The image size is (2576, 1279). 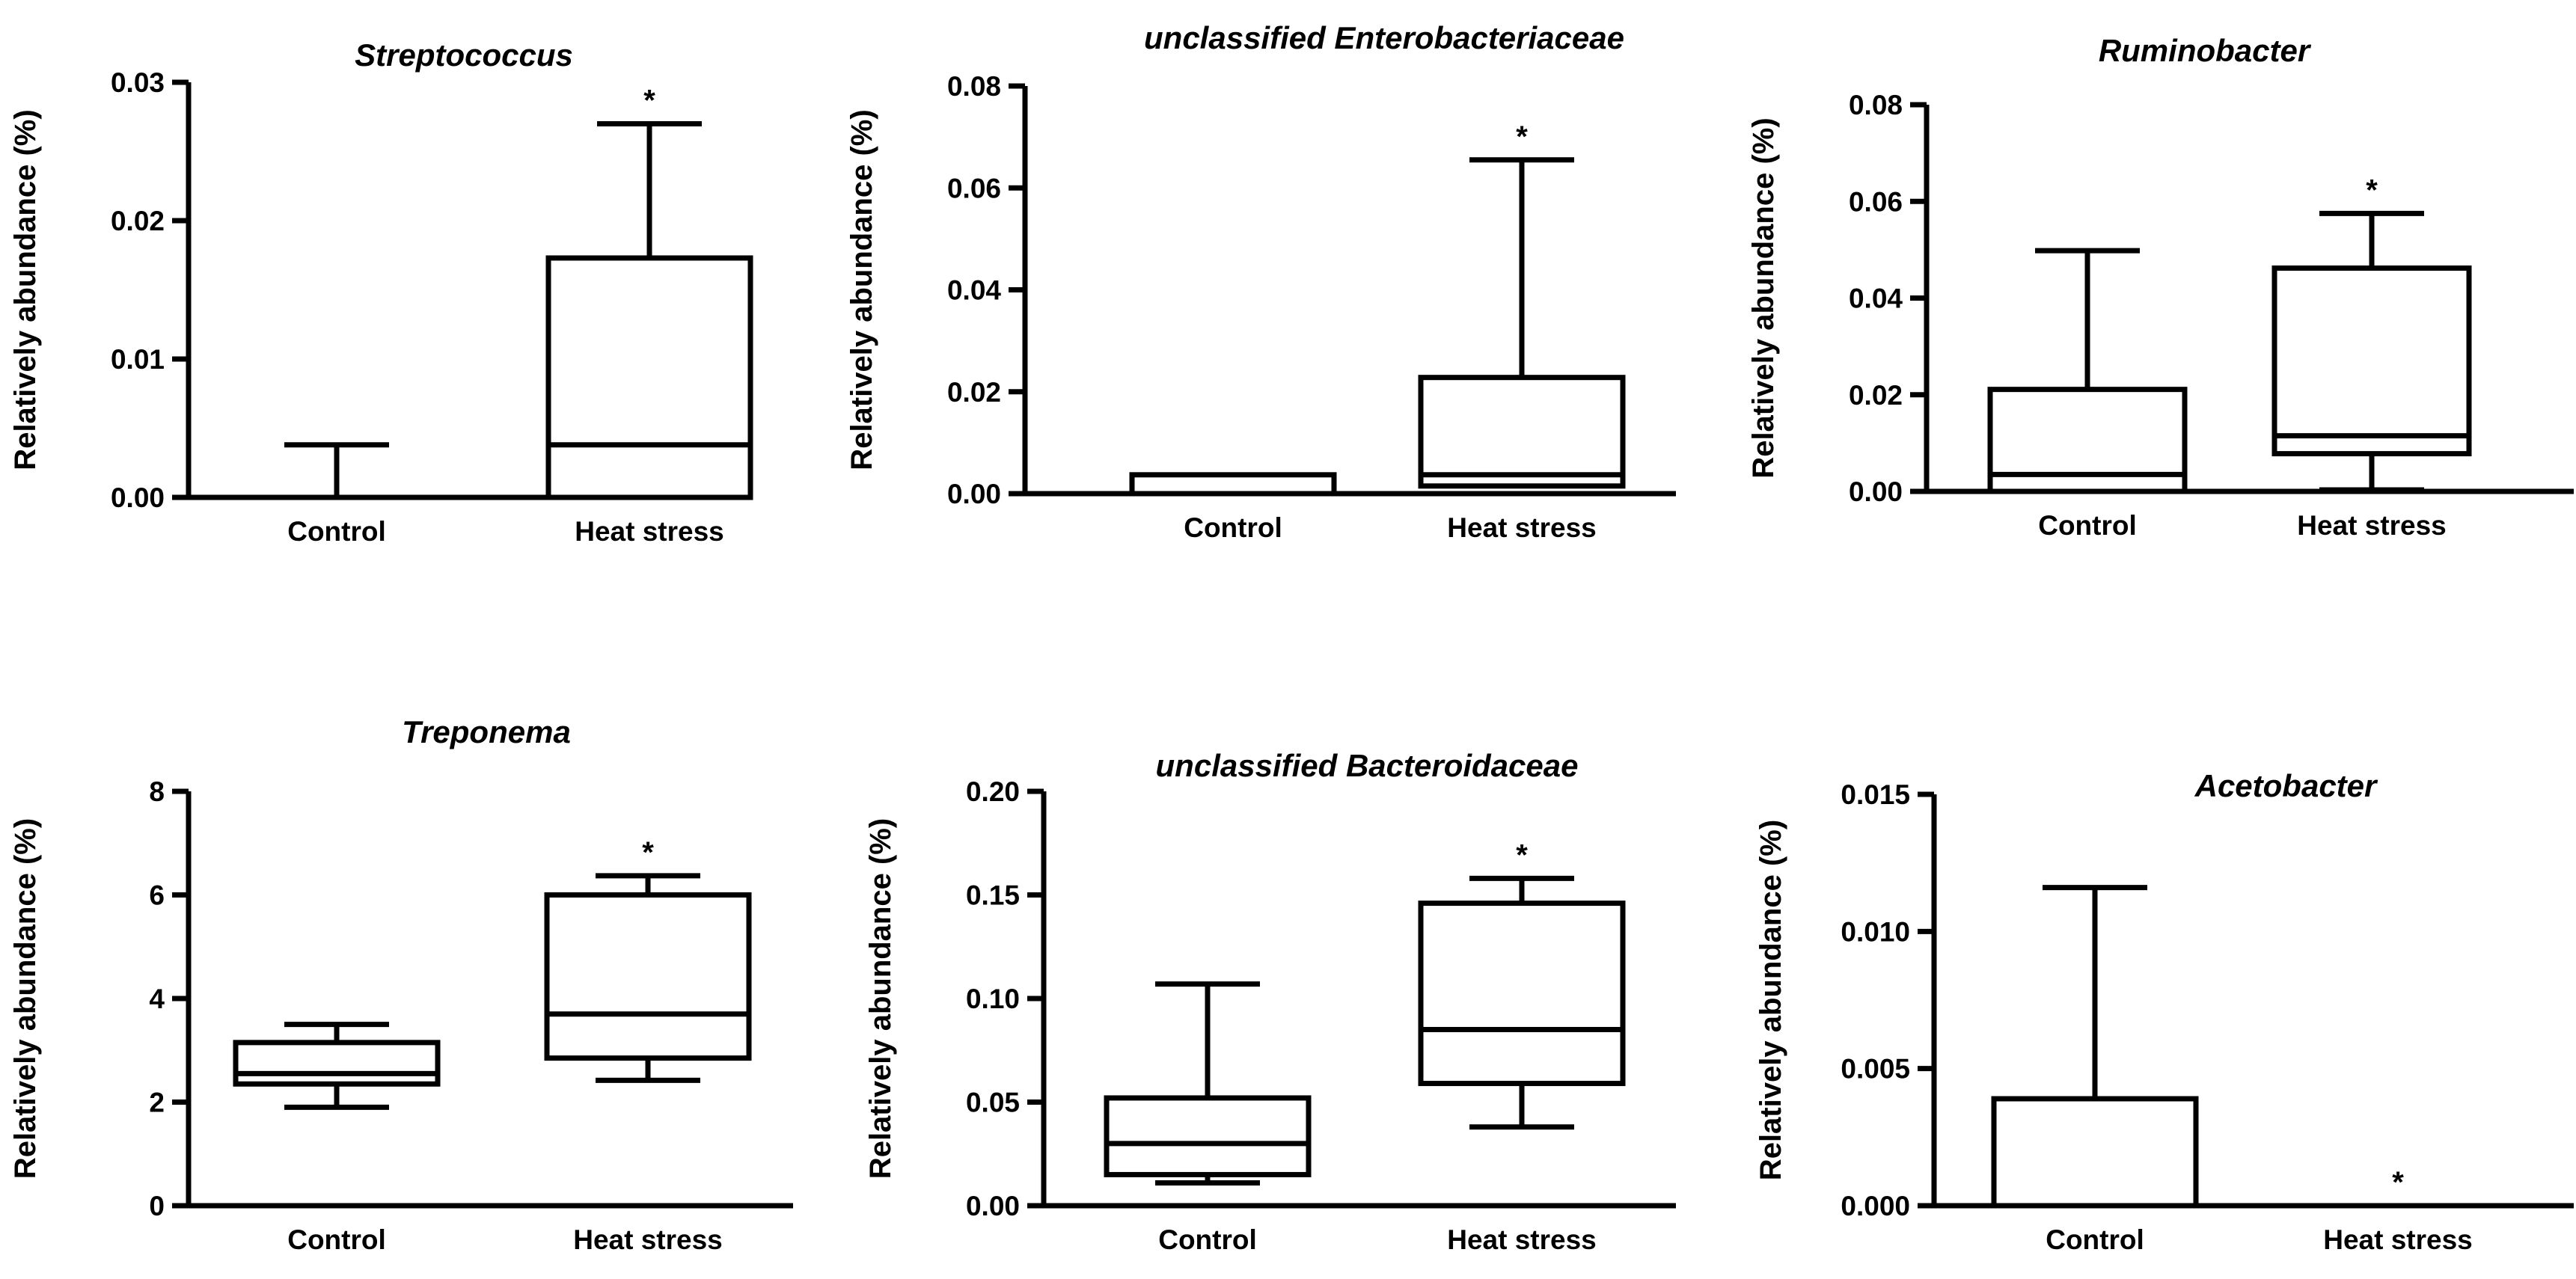 What do you see at coordinates (138, 359) in the screenshot?
I see `y-tick-label: 0.01` at bounding box center [138, 359].